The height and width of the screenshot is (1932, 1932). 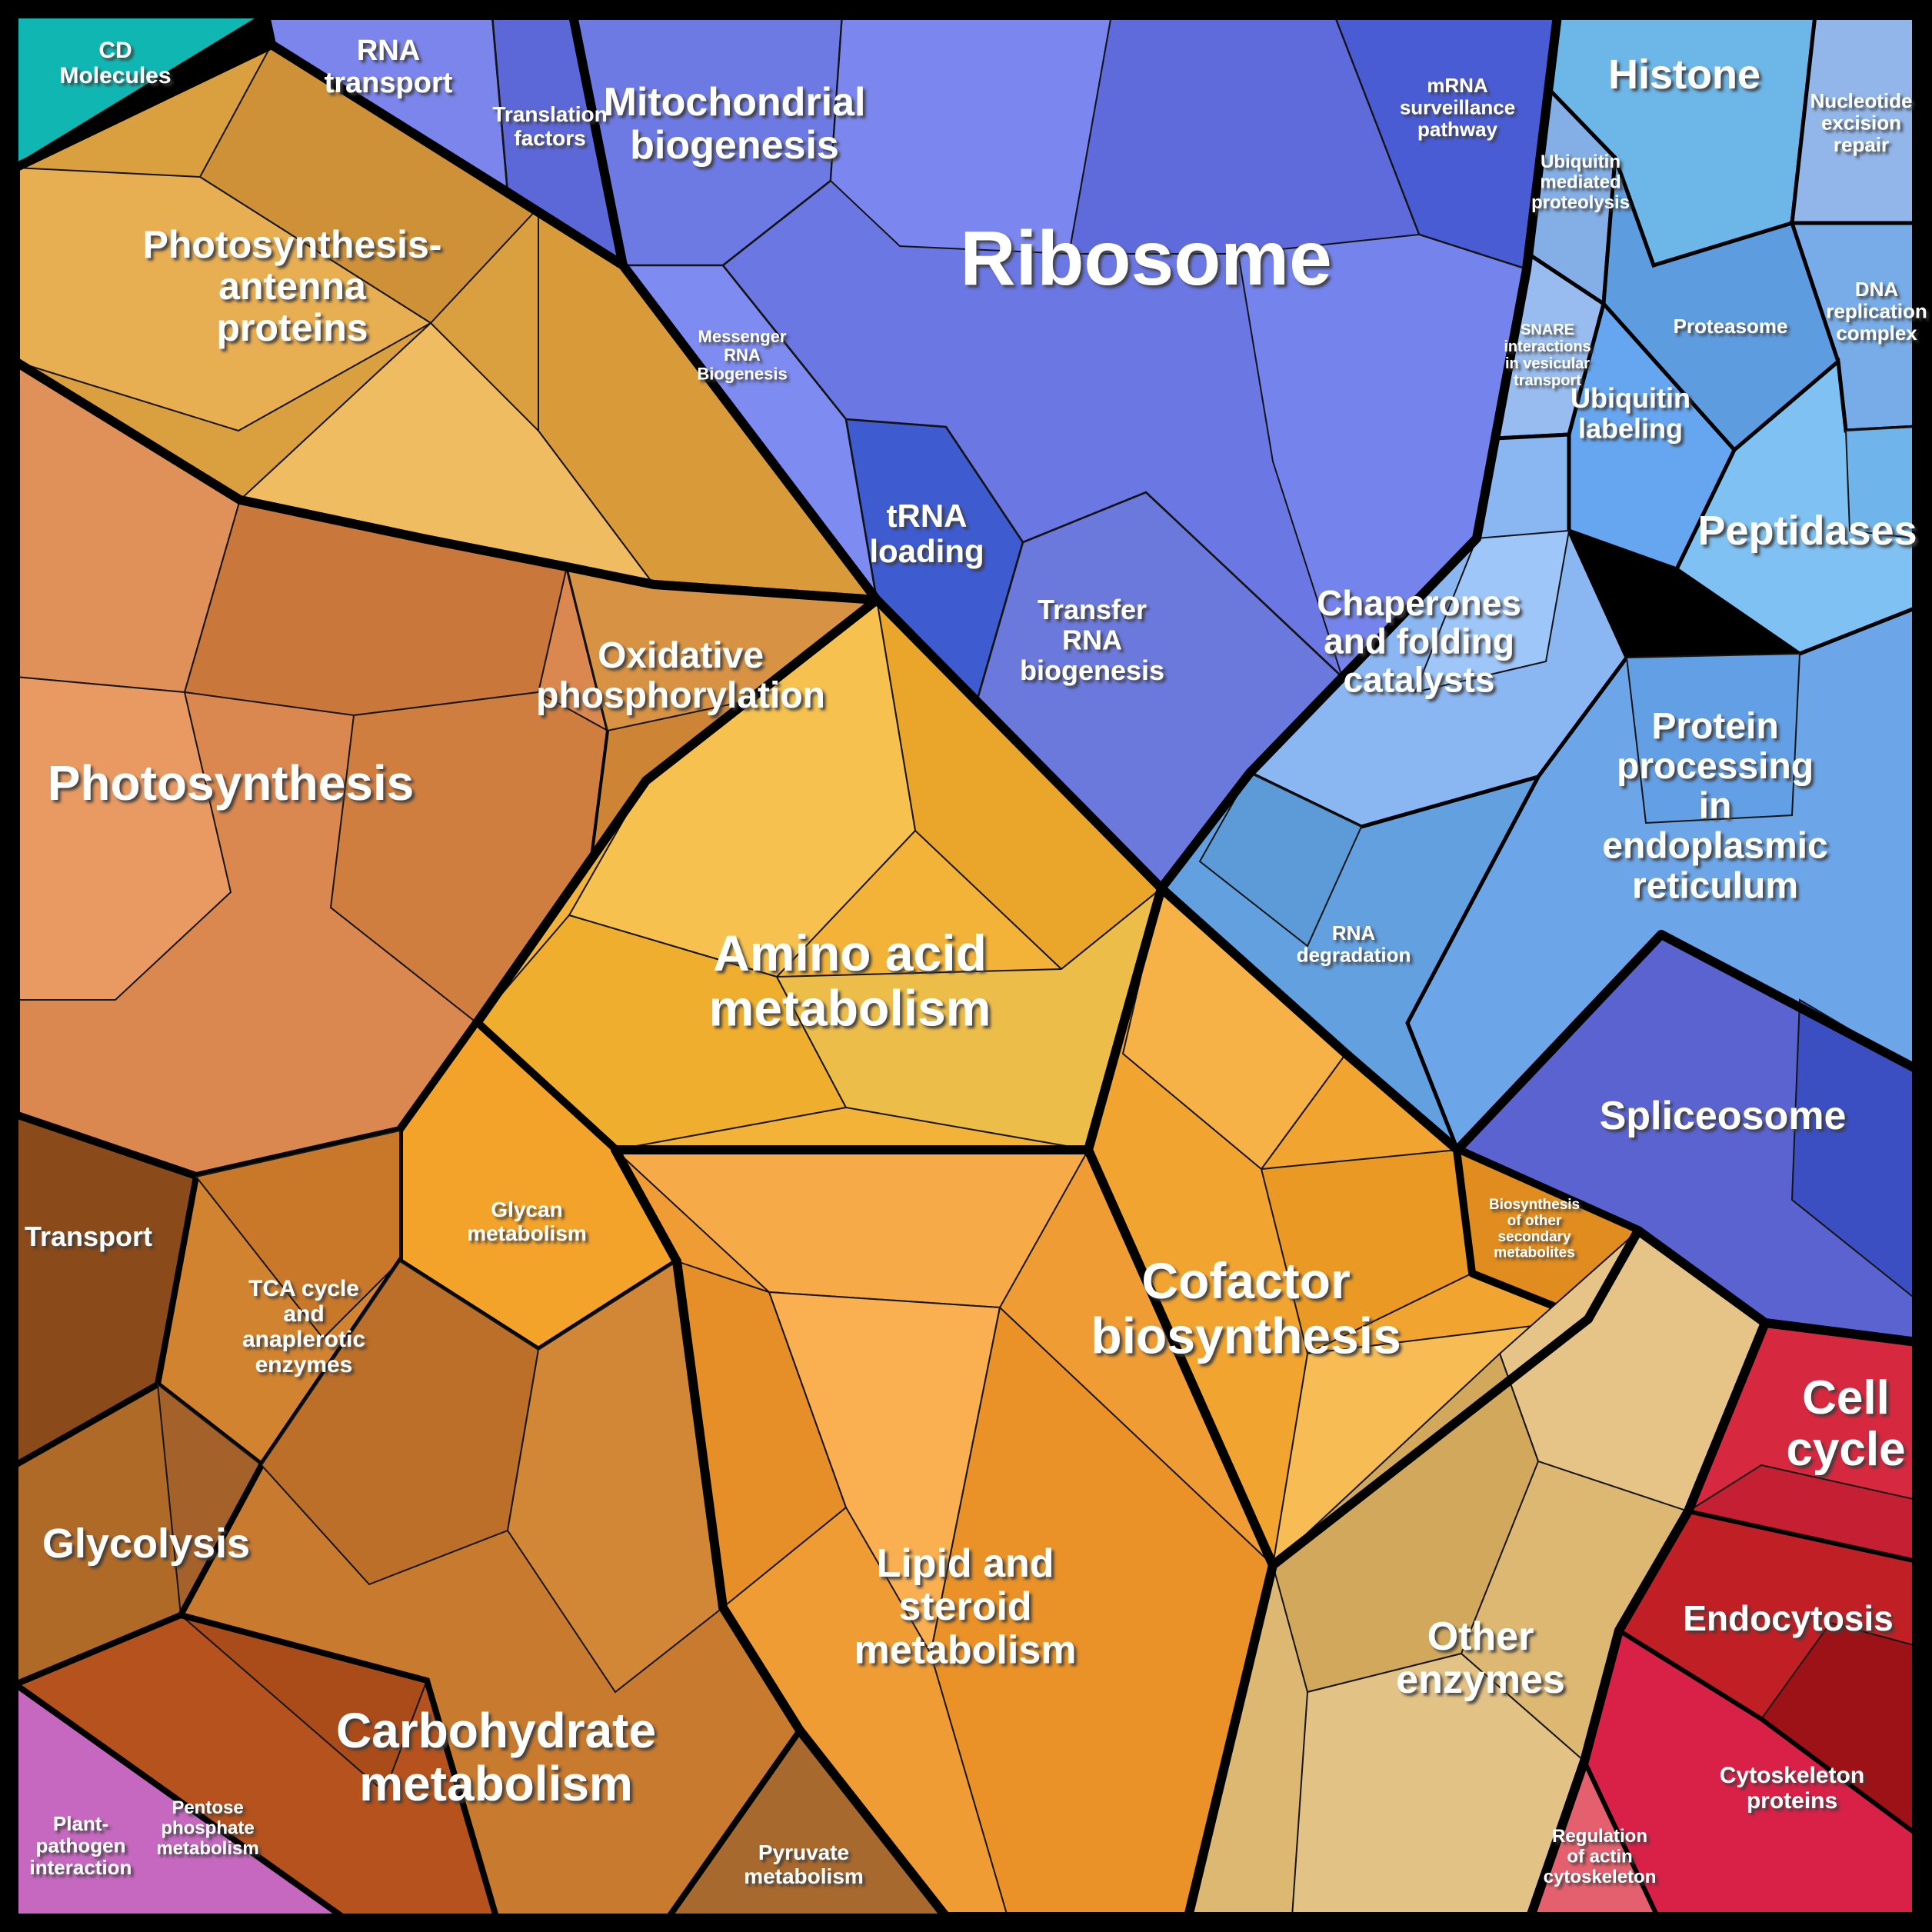 I want to click on ubiquitin-labeling-label: Ubiquitin labeling, so click(x=1630, y=413).